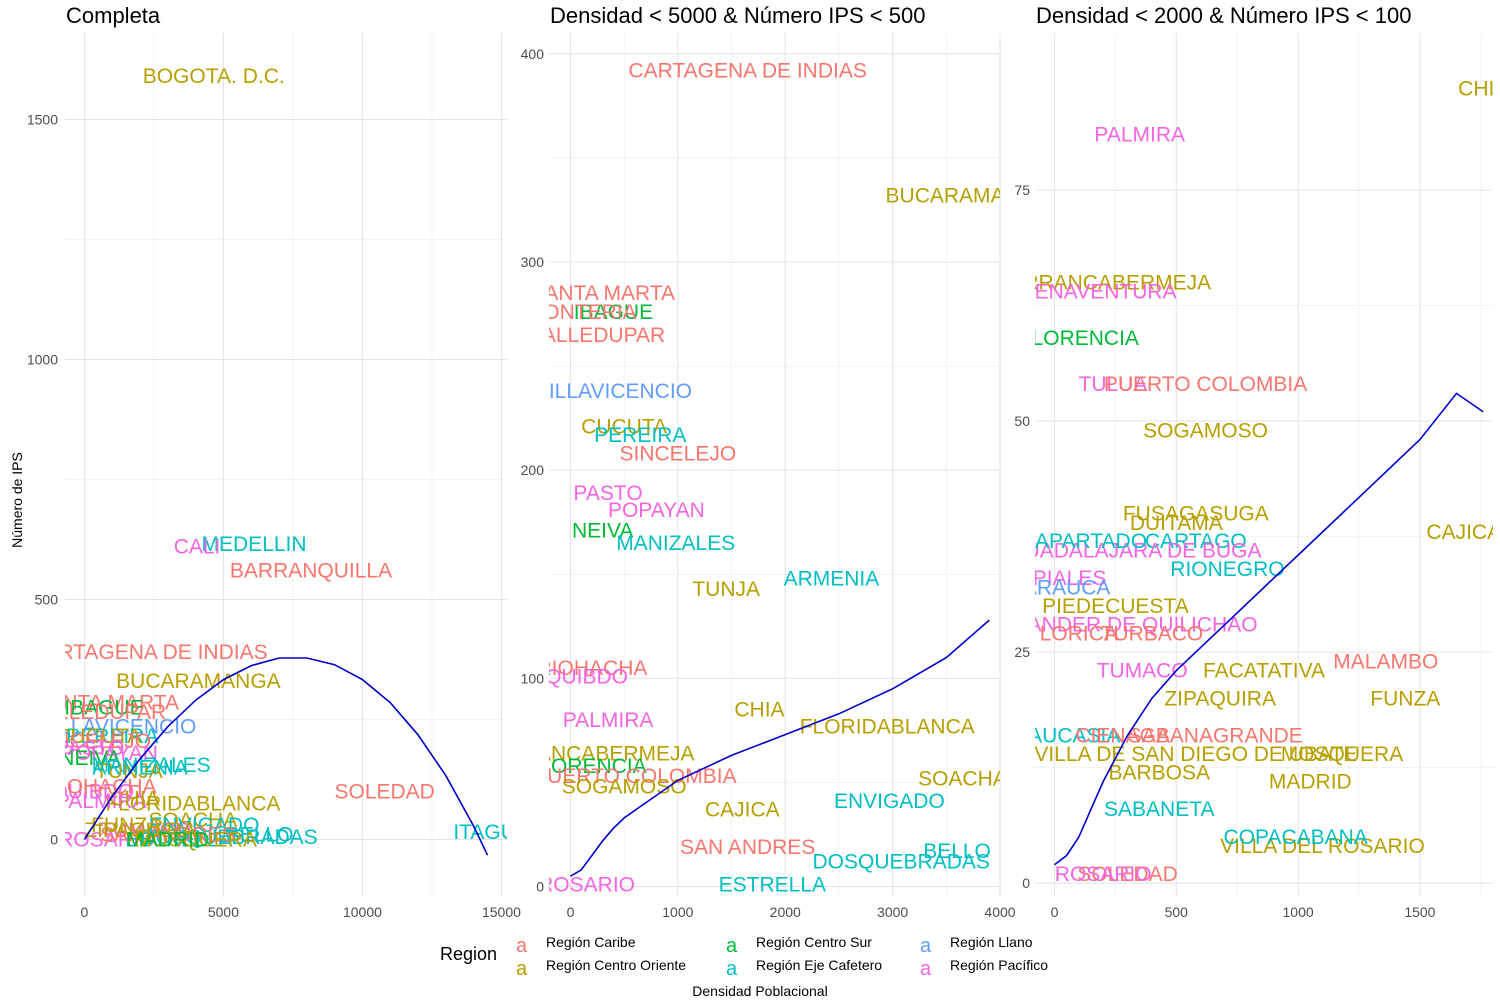 This screenshot has height=1000, width=1500. What do you see at coordinates (126, 825) in the screenshot?
I see `point-label: FUNZA` at bounding box center [126, 825].